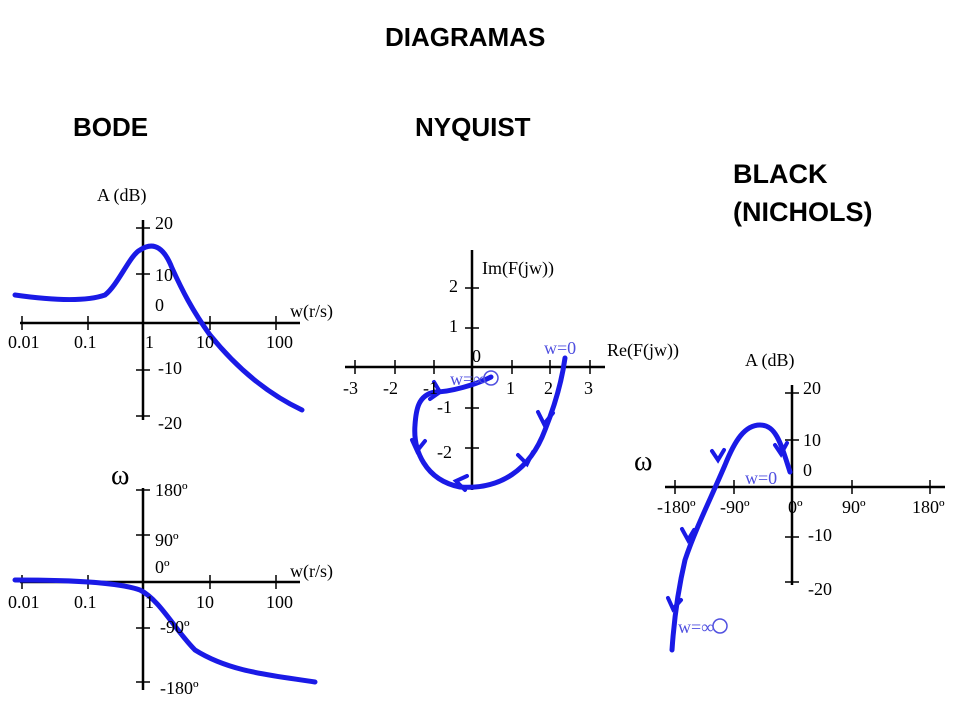  I want to click on bode-phase-ticks, so click(149, 586).